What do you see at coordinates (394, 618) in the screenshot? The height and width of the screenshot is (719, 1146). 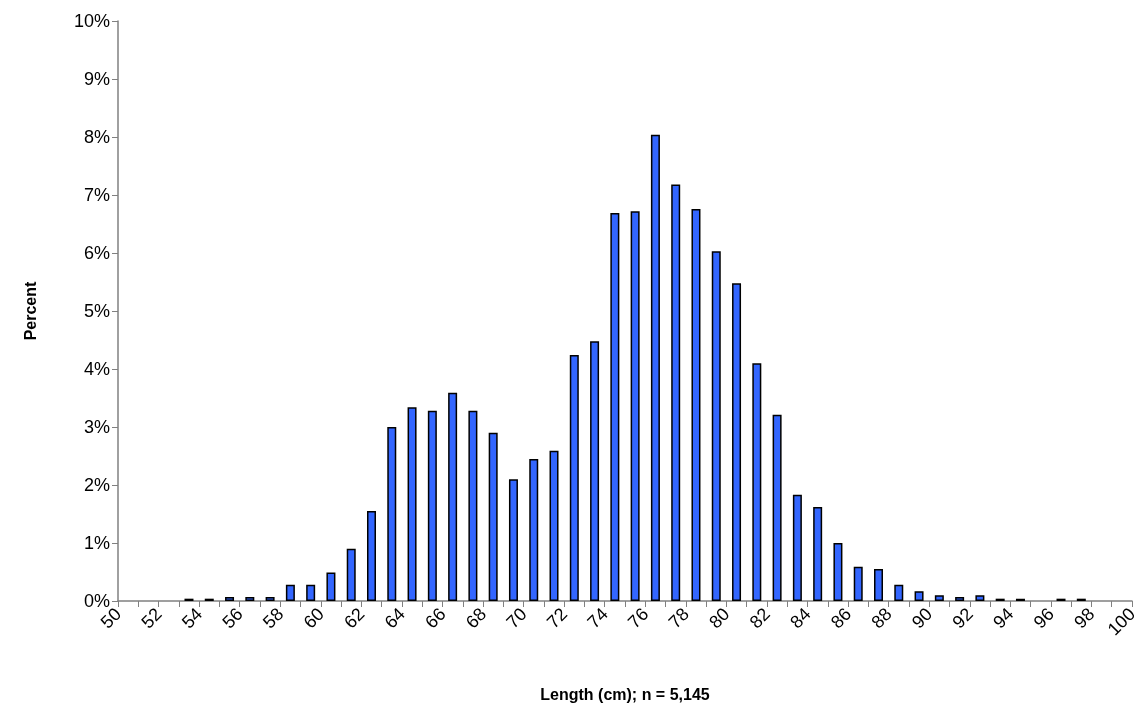 I see `x-tick-label: 64` at bounding box center [394, 618].